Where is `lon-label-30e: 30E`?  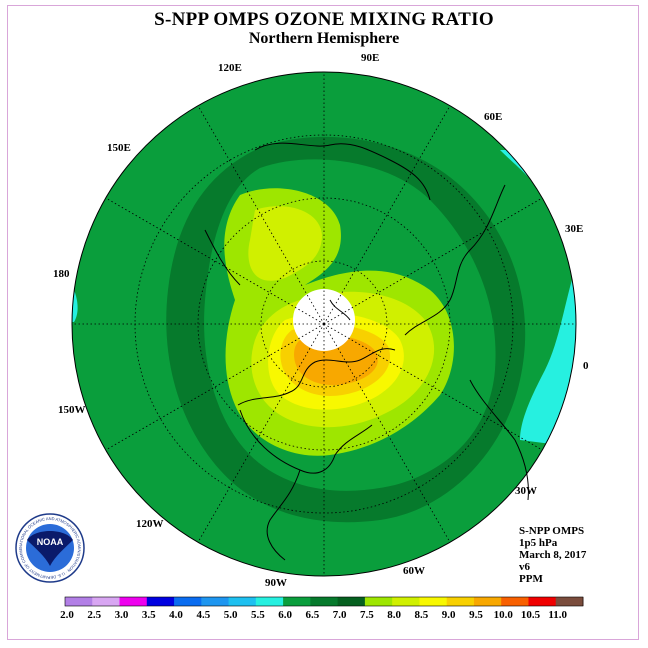 lon-label-30e: 30E is located at coordinates (574, 229).